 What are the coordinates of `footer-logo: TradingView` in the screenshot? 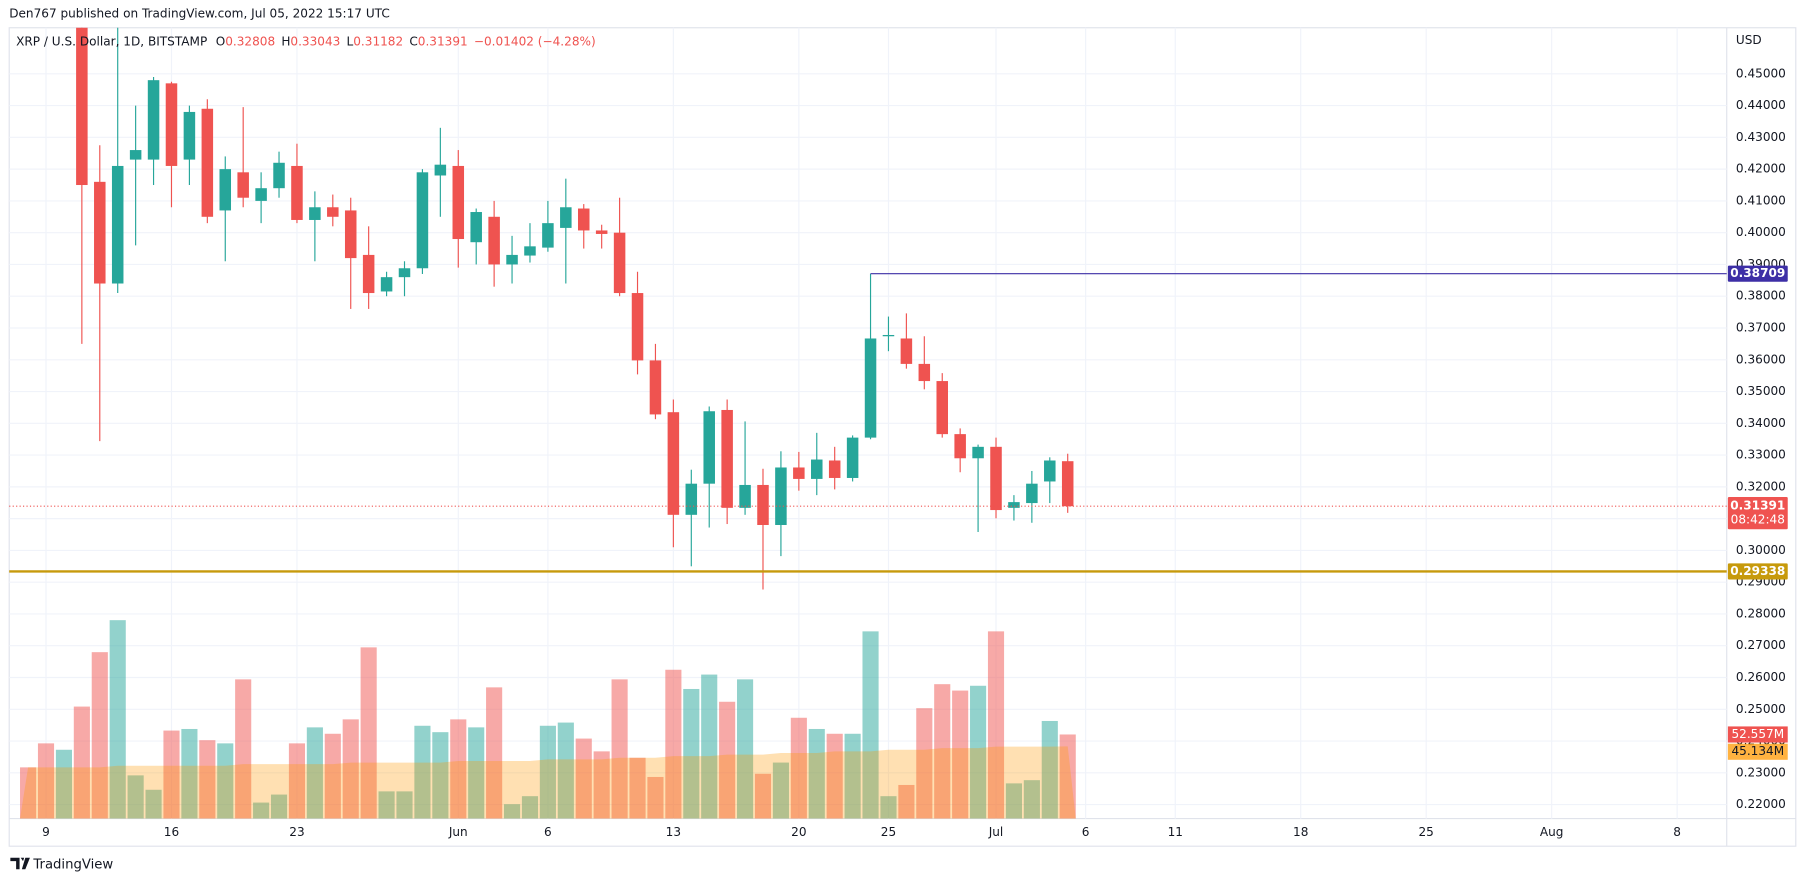 It's located at (61, 865).